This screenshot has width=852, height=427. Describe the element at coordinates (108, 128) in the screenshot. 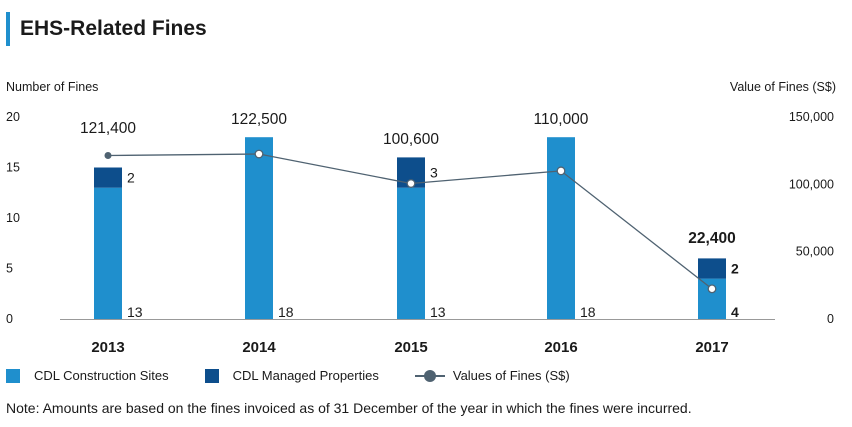

I see `line-value-label: 121,400` at that location.